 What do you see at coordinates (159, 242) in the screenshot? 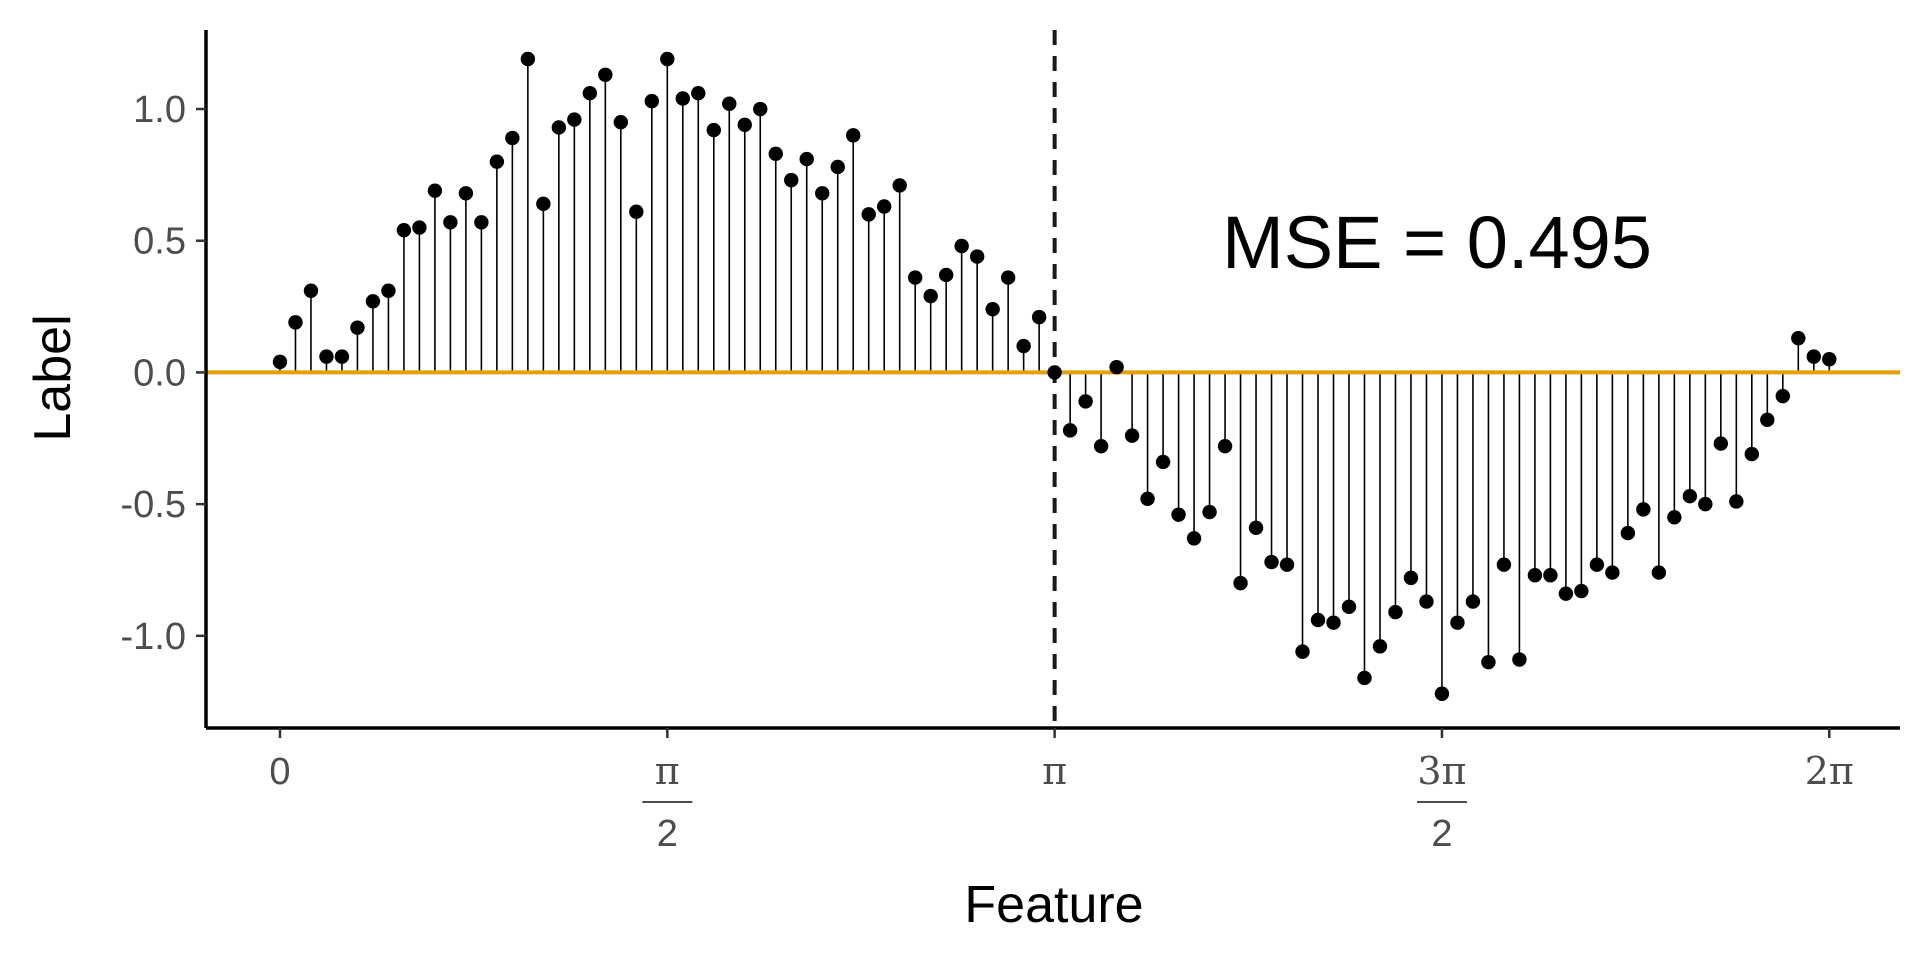
I see `y-tick-label: 0.5` at bounding box center [159, 242].